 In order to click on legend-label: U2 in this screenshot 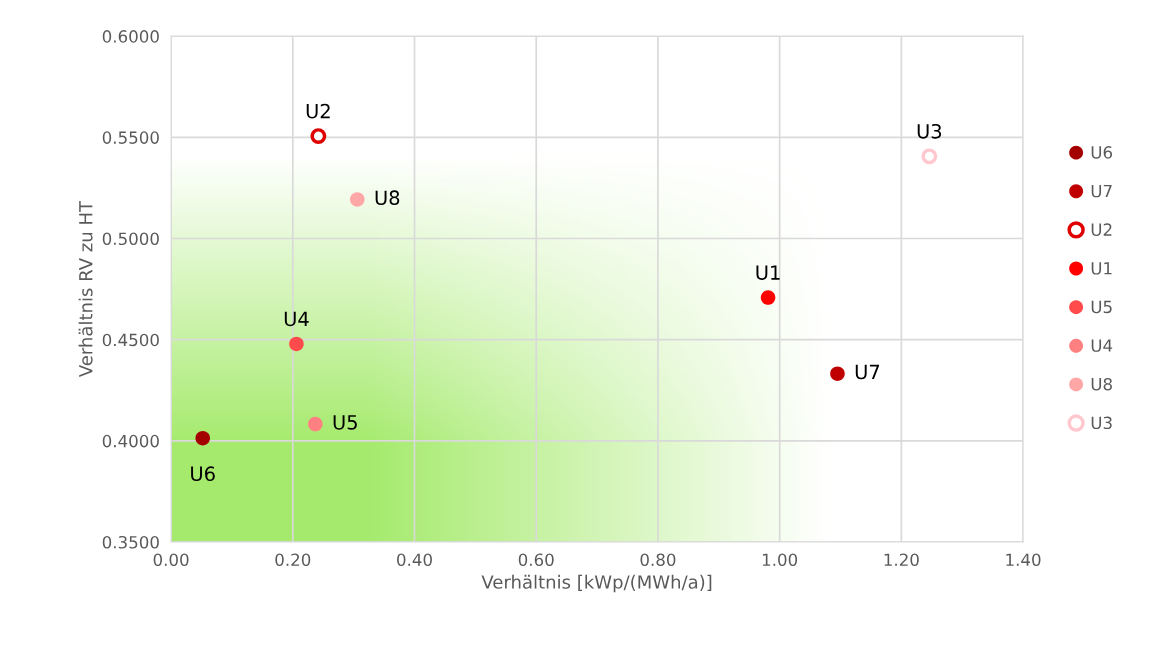, I will do `click(1101, 229)`.